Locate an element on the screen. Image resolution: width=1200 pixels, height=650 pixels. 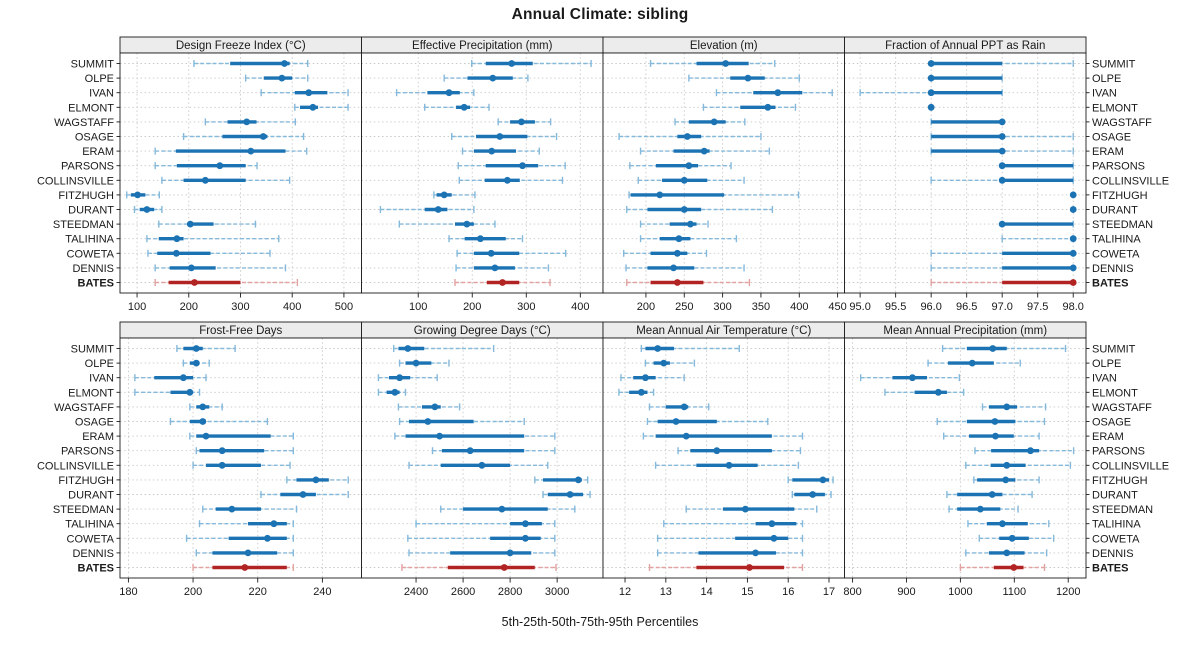
site-label-left: DURANT is located at coordinates (91, 496).